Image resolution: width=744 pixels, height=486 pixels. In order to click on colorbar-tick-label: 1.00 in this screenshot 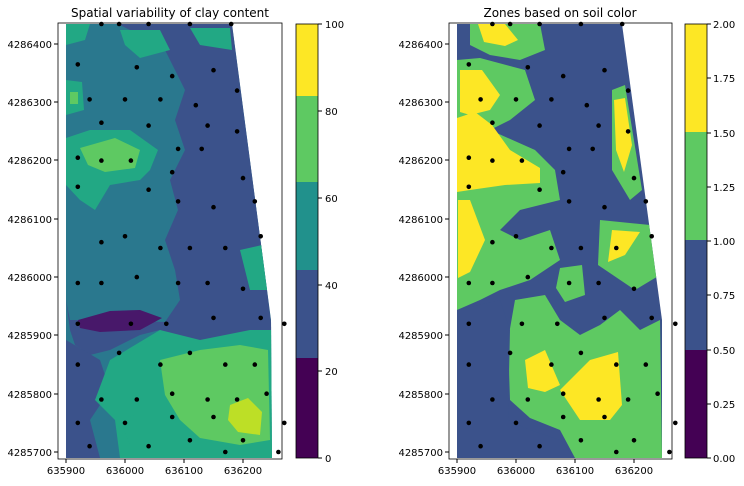, I will do `click(724, 242)`.